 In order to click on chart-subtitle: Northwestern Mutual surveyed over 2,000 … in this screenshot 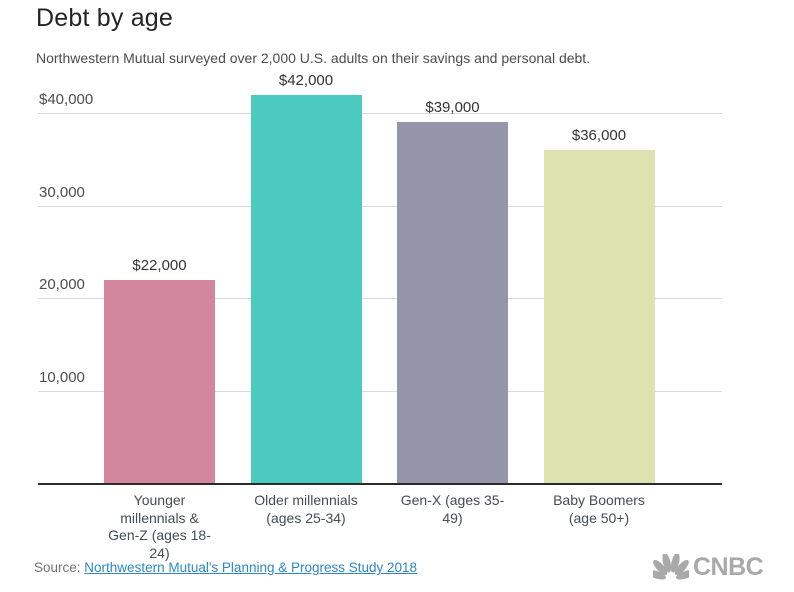, I will do `click(313, 58)`.